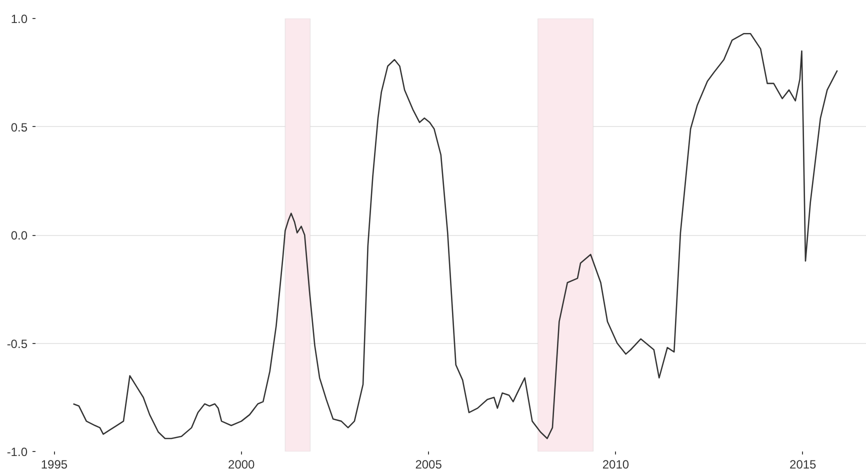 The height and width of the screenshot is (475, 866). I want to click on y-tick-label: -0.5, so click(17, 343).